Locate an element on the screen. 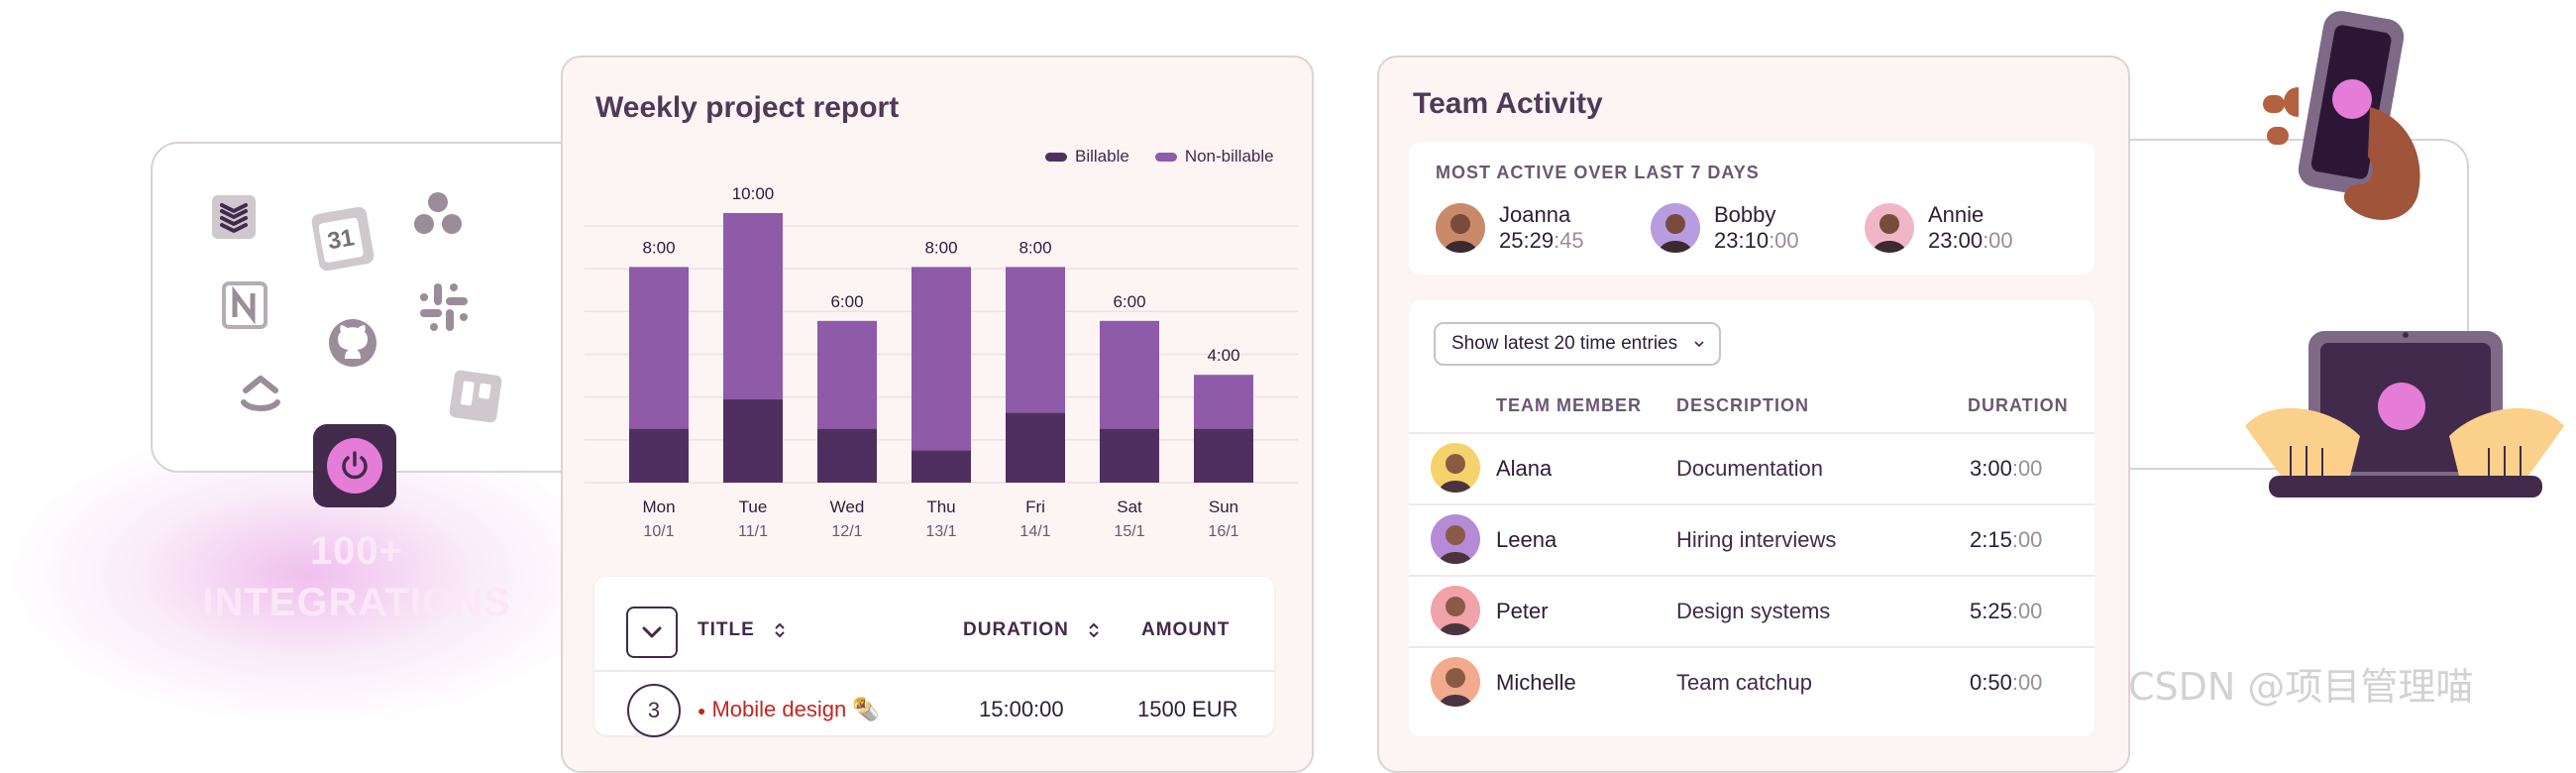 This screenshot has height=773, width=2576. bar-billable-wed is located at coordinates (847, 455).